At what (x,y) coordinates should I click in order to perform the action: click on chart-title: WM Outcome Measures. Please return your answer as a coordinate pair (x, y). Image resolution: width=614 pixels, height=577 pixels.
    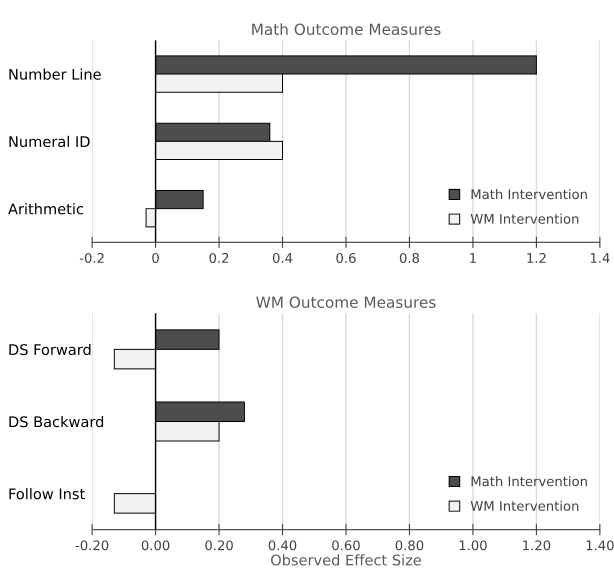
    Looking at the image, I should click on (346, 302).